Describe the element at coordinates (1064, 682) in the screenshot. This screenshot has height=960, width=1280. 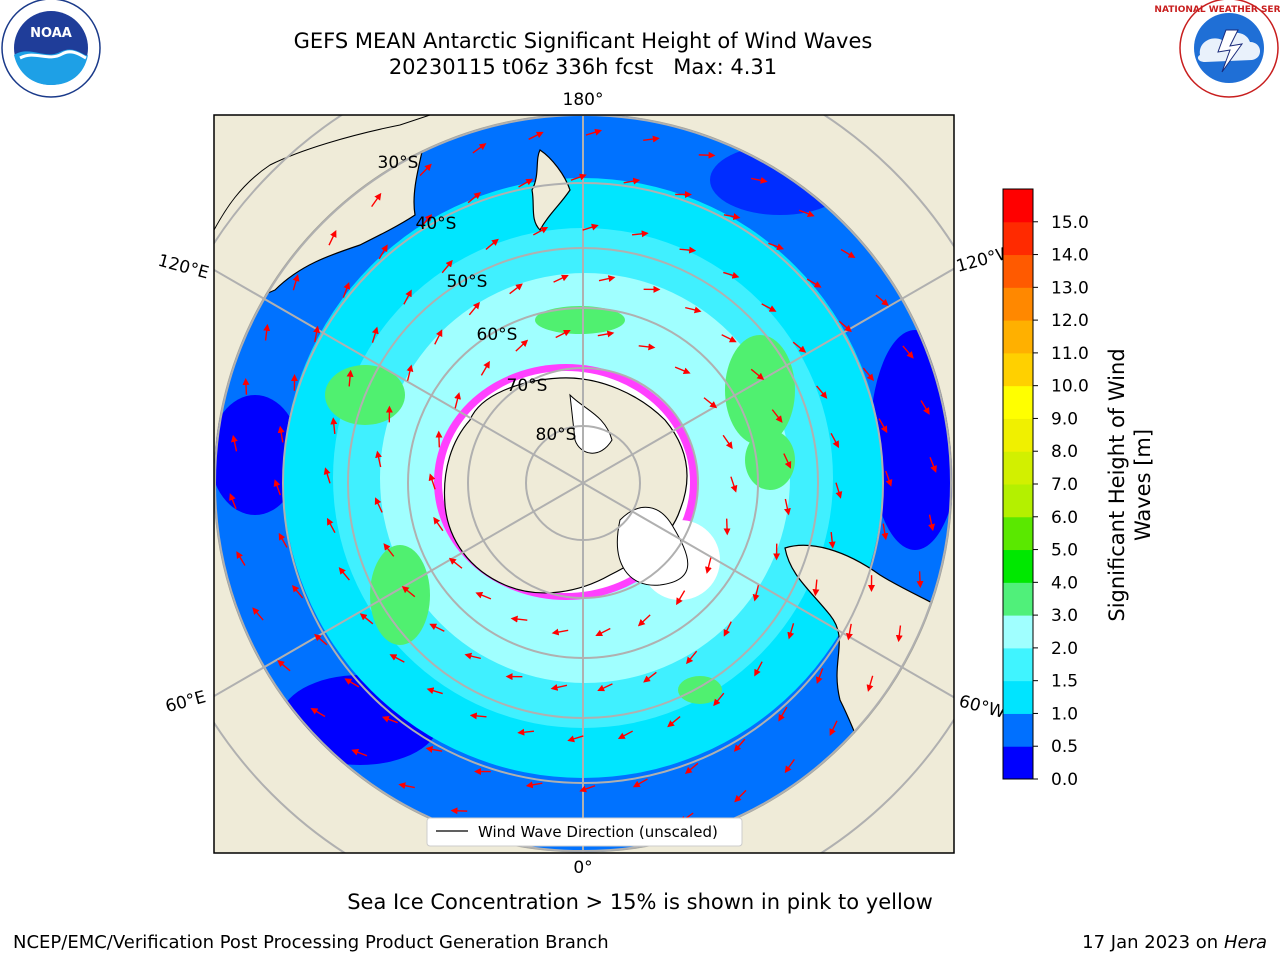
I see `colorbar-tick-label: 1.5` at that location.